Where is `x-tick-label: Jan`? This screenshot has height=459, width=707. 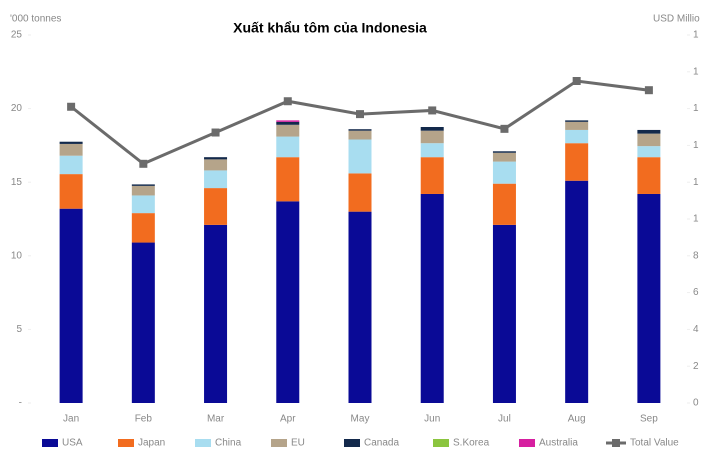 x-tick-label: Jan is located at coordinates (71, 419).